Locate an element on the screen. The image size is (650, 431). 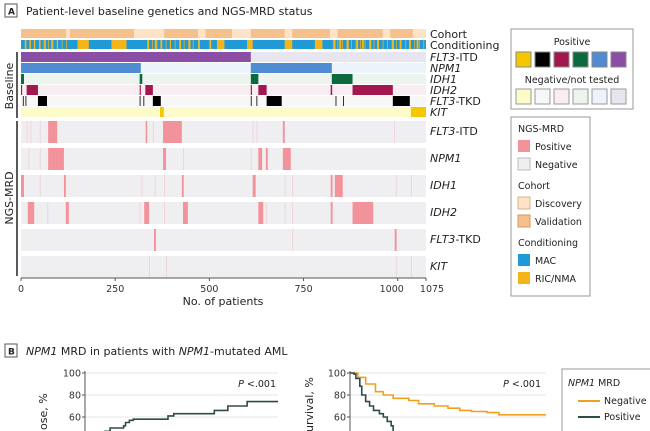
mrd-faint-idh2 is located at coordinates (140, 213).